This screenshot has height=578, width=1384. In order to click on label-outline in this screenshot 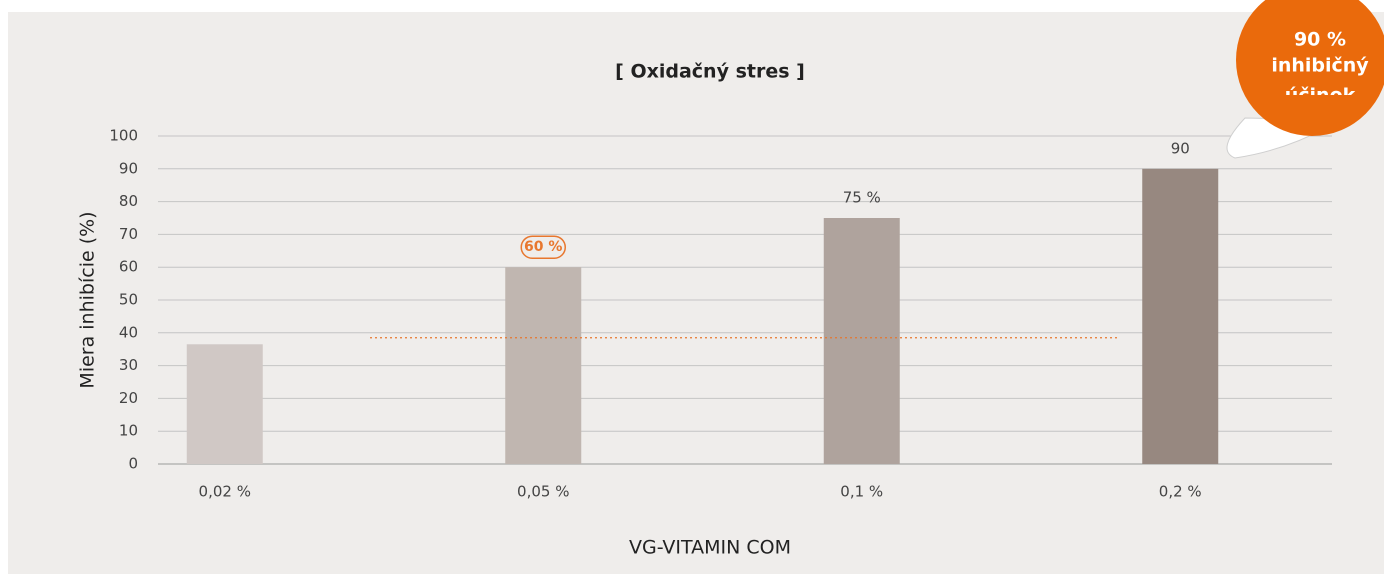, I will do `click(543, 247)`.